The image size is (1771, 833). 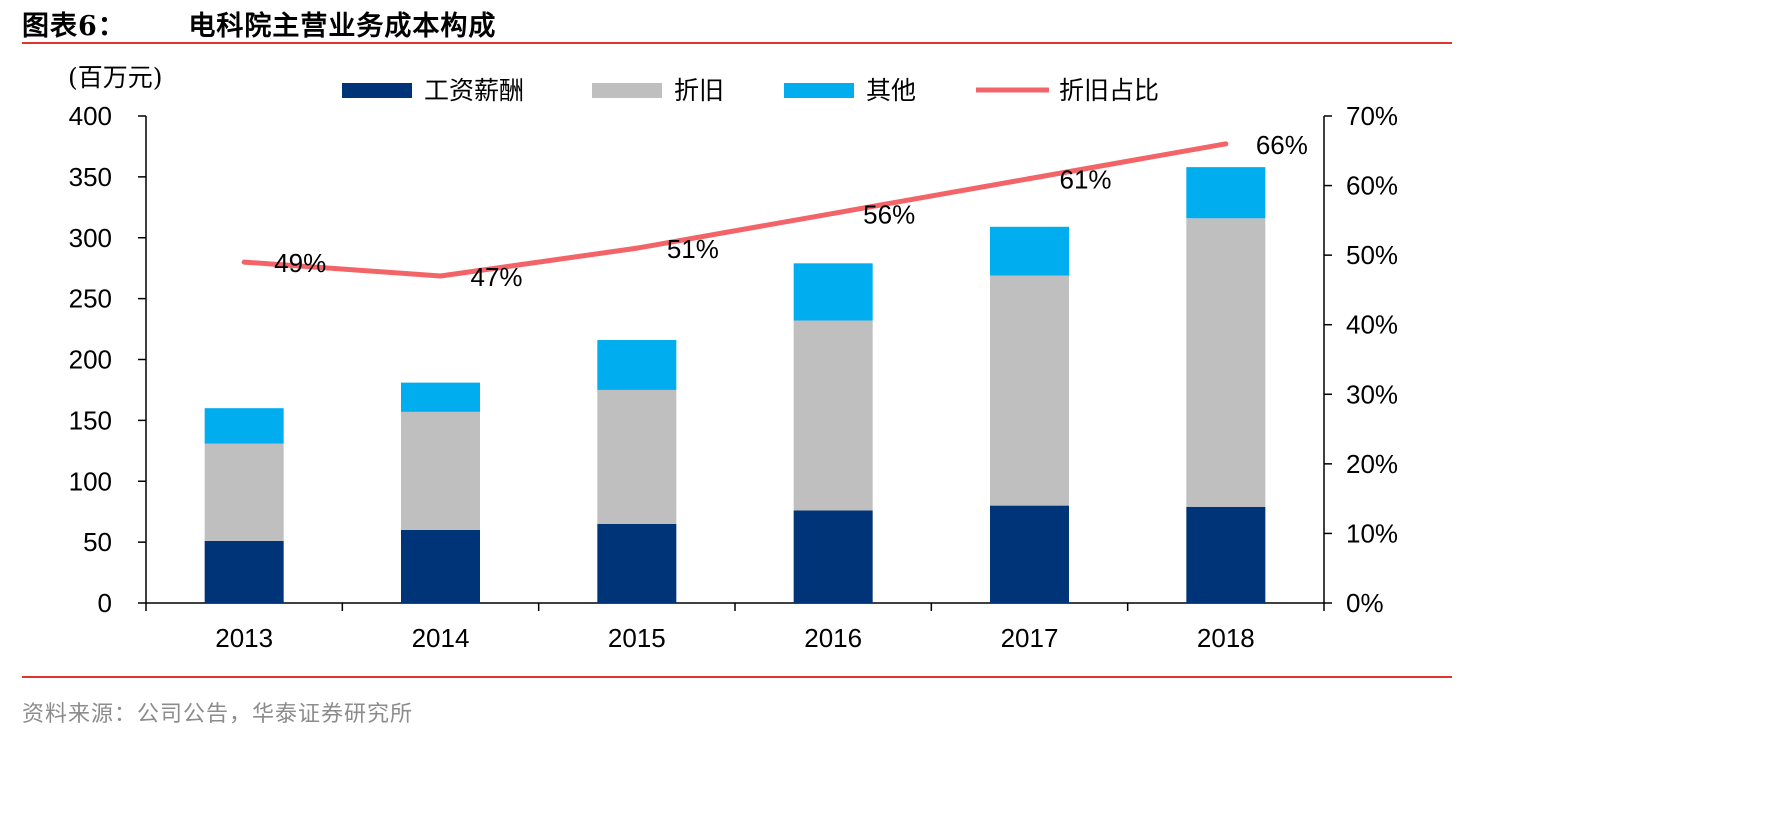 What do you see at coordinates (1372, 325) in the screenshot?
I see `y2-tick-label: 40%` at bounding box center [1372, 325].